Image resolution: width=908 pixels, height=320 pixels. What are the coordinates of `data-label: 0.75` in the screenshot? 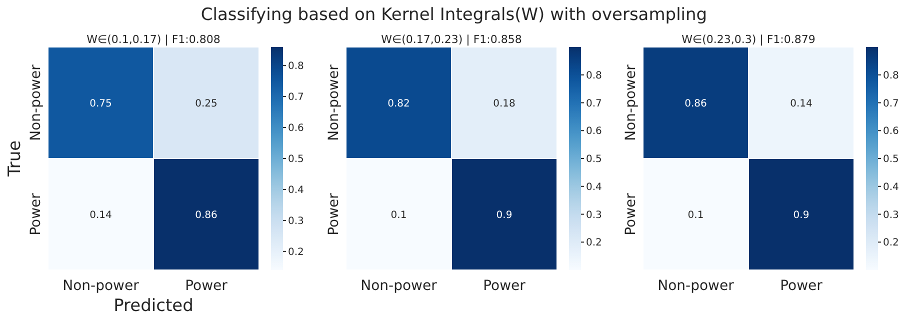 It's located at (101, 104).